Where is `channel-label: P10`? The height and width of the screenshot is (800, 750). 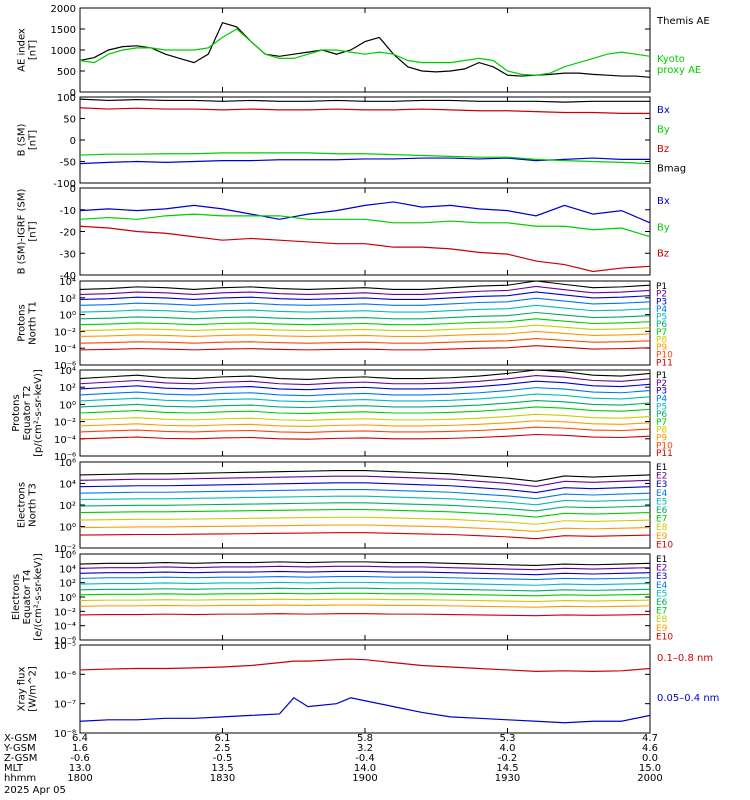 channel-label: P10 is located at coordinates (664, 446).